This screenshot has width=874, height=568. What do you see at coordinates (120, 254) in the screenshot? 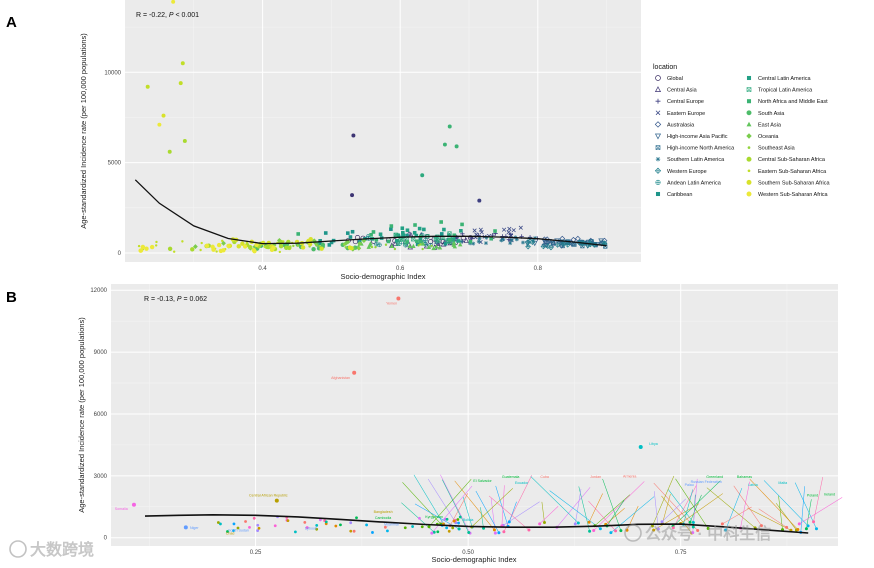
I see `panel-a-y-tick-label: 0` at bounding box center [120, 254].